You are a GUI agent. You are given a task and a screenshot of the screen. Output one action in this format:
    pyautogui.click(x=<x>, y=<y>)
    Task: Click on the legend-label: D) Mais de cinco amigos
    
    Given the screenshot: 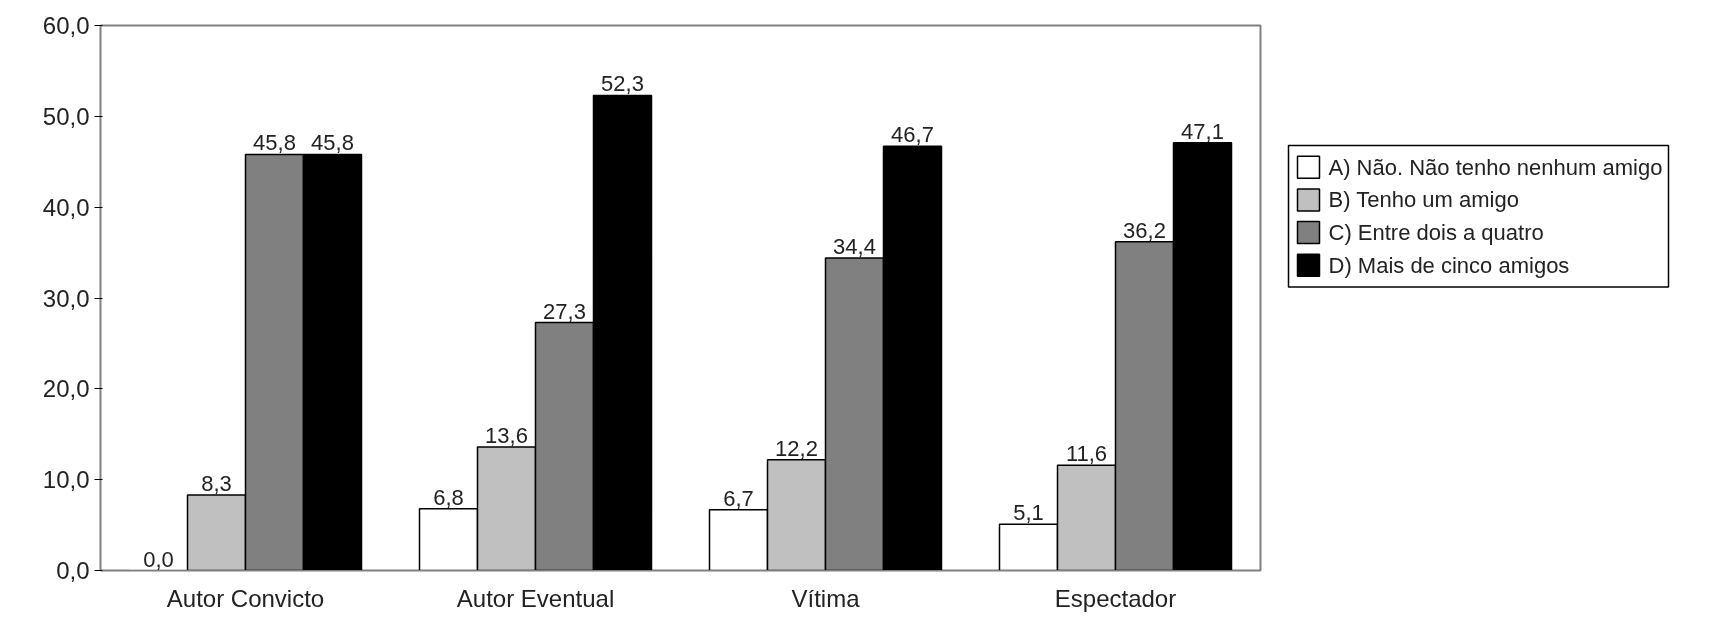 What is the action you would take?
    pyautogui.click(x=1449, y=265)
    